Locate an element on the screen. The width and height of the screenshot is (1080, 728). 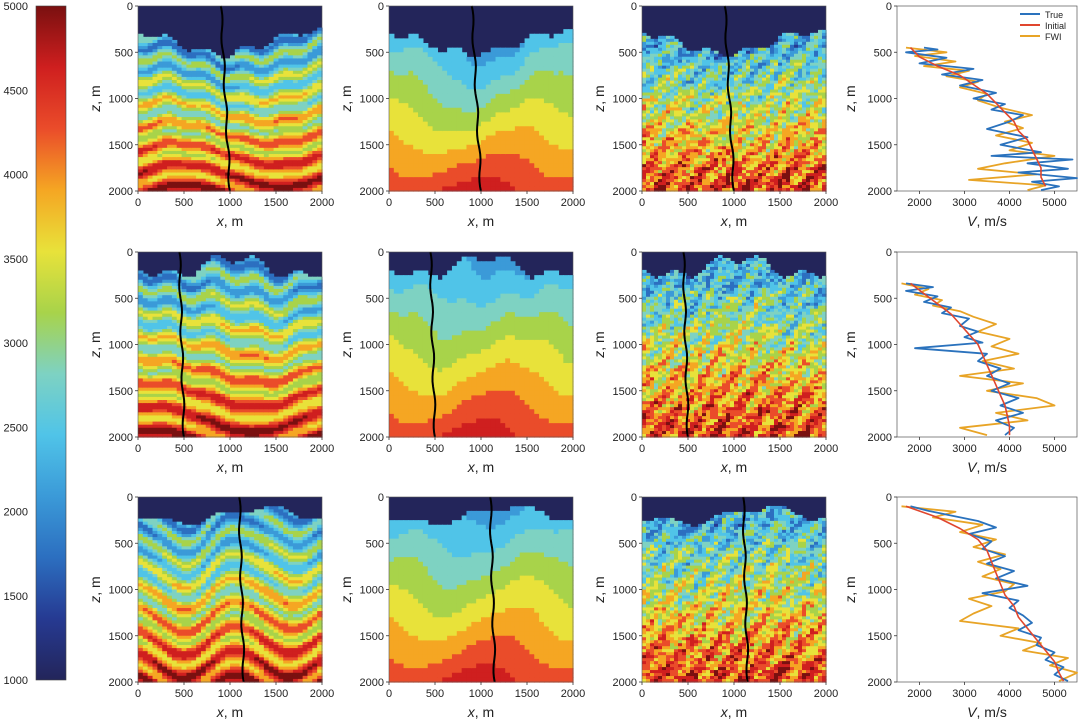
z-tick-label: 500 is located at coordinates (124, 53).